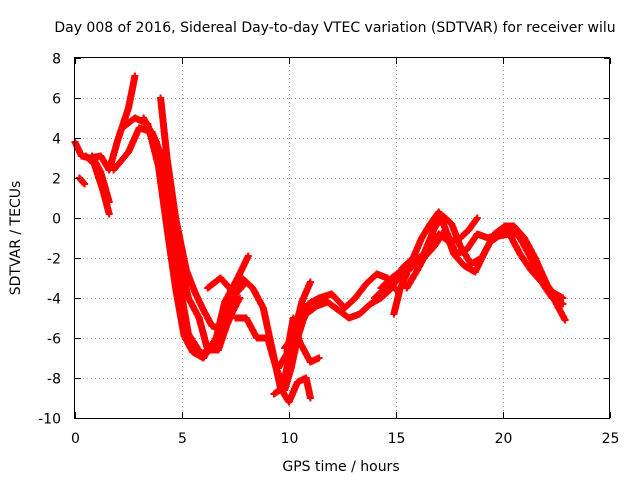 Image resolution: width=640 pixels, height=480 pixels. What do you see at coordinates (54, 260) in the screenshot?
I see `y-tick-label: -2` at bounding box center [54, 260].